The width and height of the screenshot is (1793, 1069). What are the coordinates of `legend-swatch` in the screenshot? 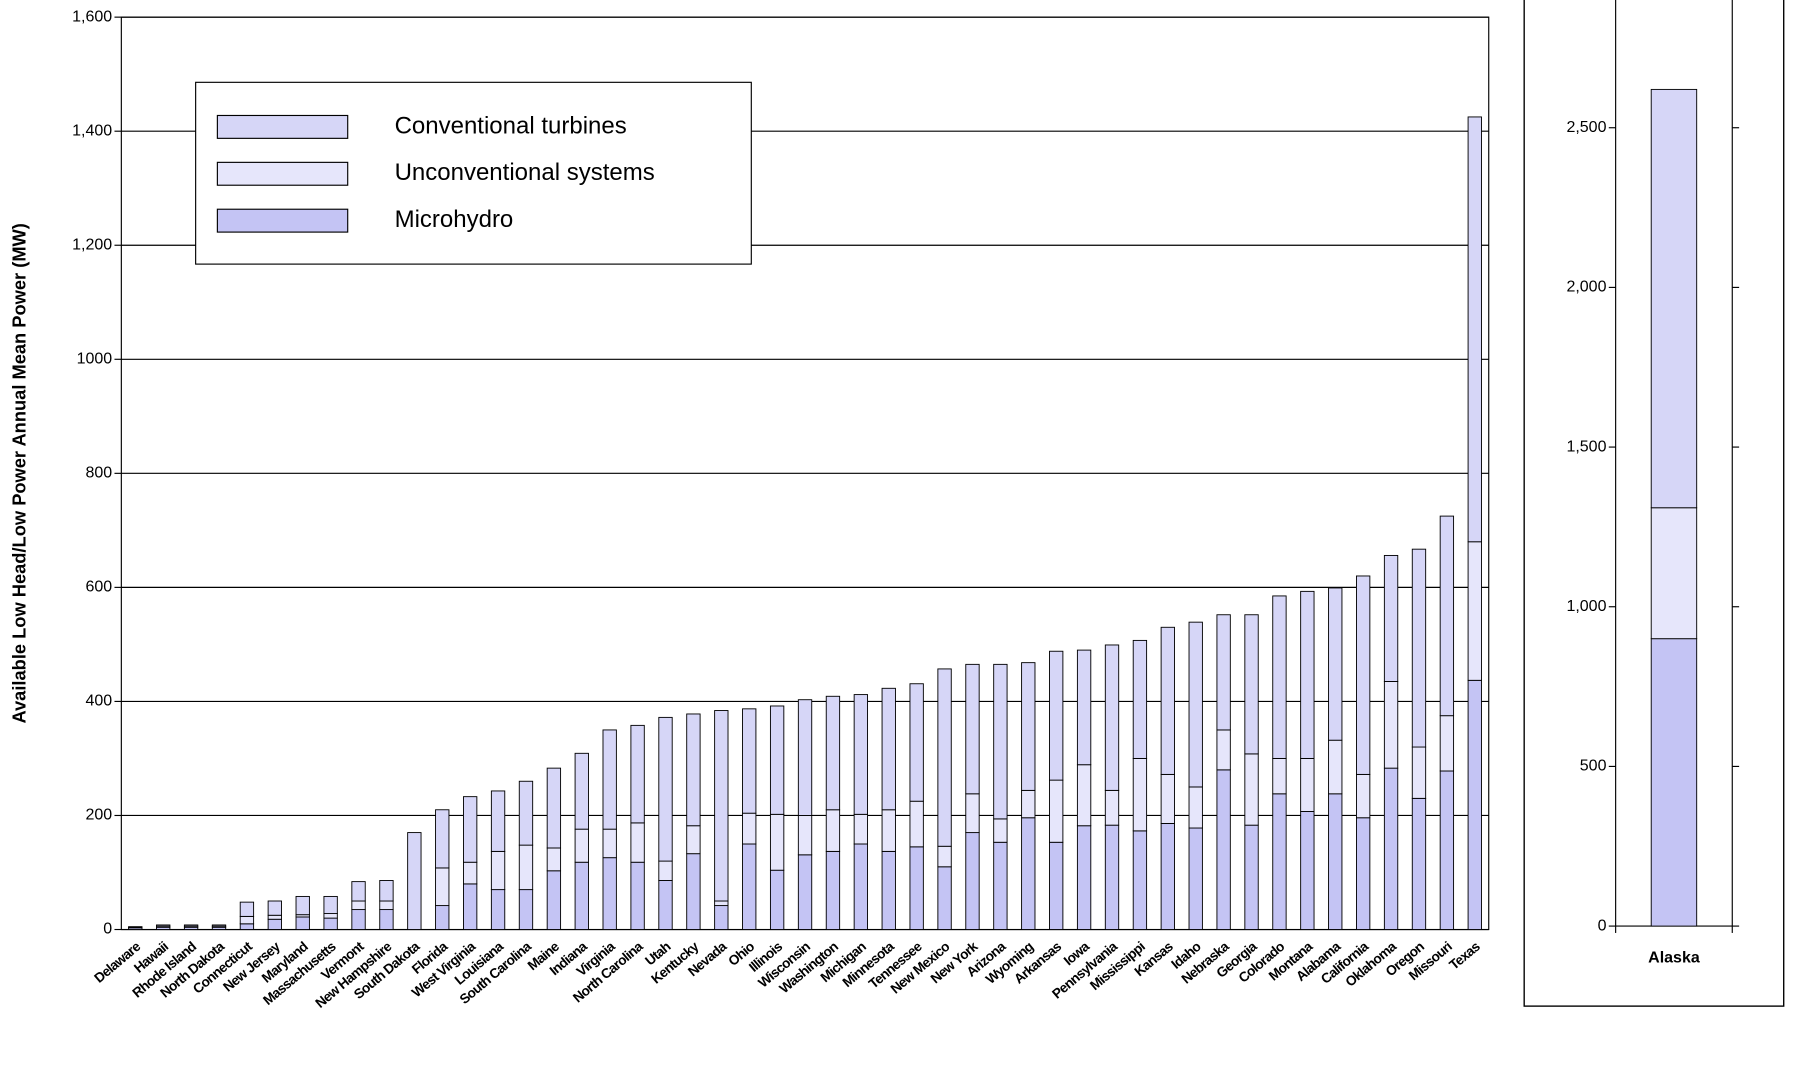 It's located at (282, 126).